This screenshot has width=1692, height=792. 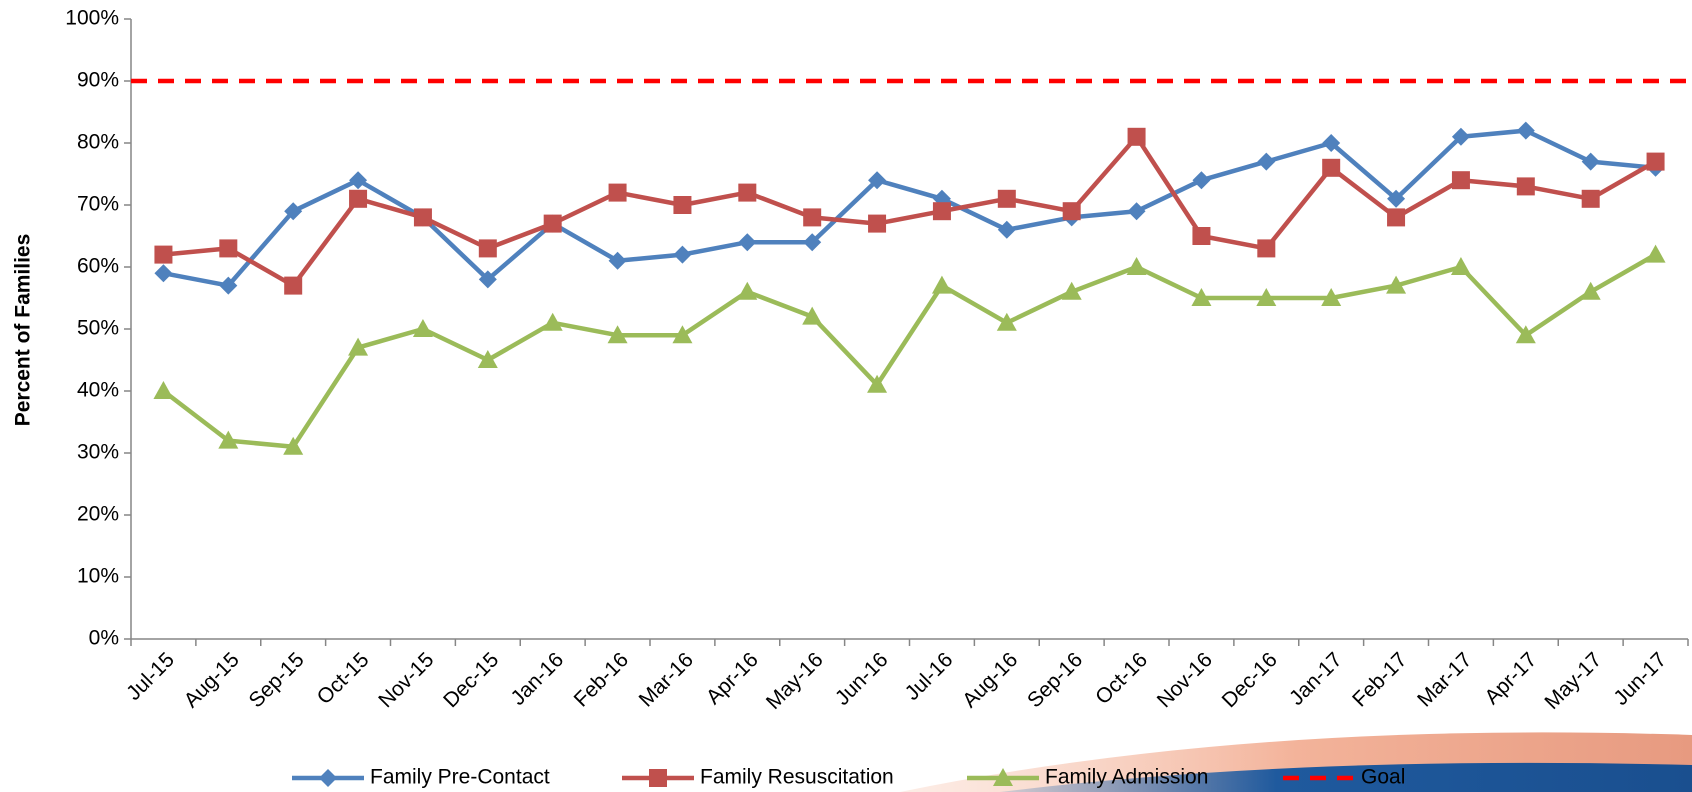 I want to click on y-tick-label: 80%, so click(x=98, y=142).